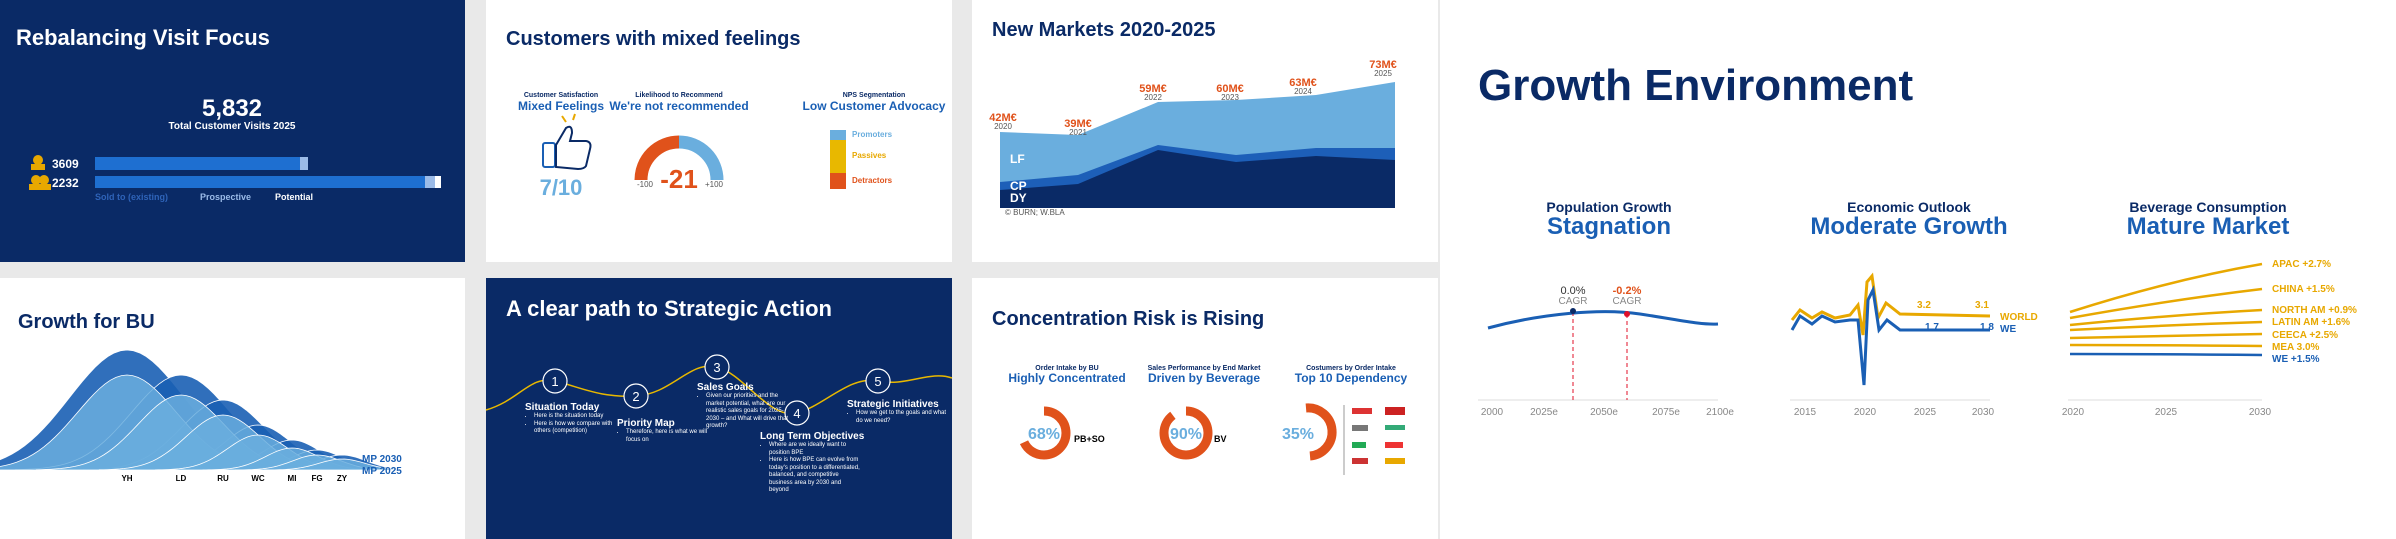 Image resolution: width=2396 pixels, height=539 pixels. Describe the element at coordinates (838, 159) in the screenshot. I see `nps-stack` at that location.